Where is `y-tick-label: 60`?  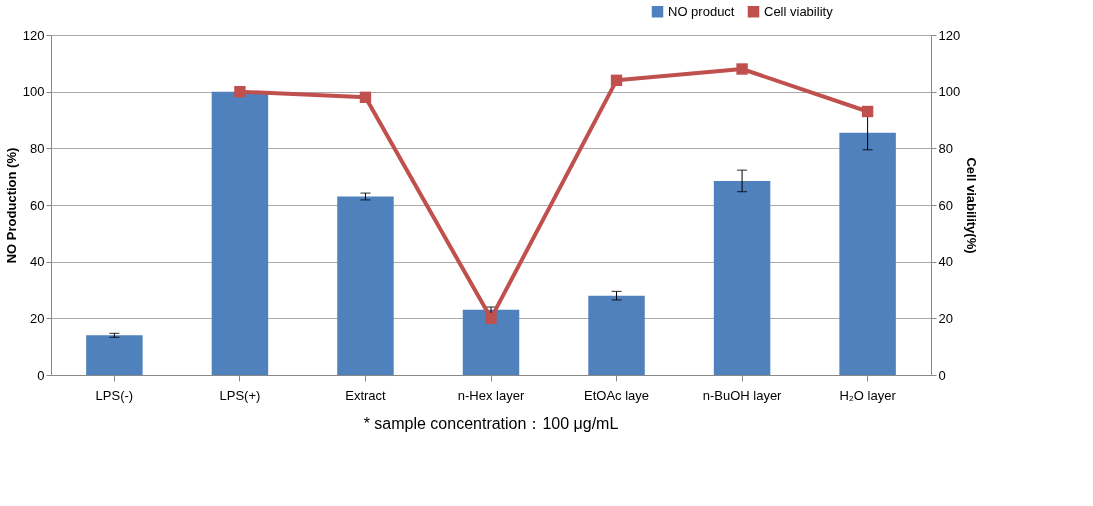 y-tick-label: 60 is located at coordinates (37, 205).